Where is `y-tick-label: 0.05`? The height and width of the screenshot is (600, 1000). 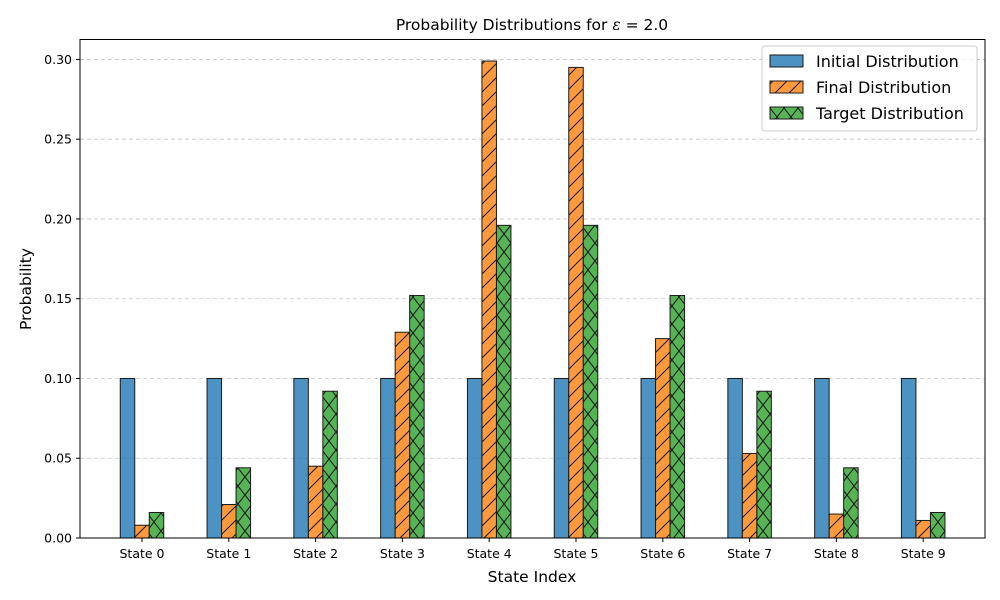
y-tick-label: 0.05 is located at coordinates (58, 458).